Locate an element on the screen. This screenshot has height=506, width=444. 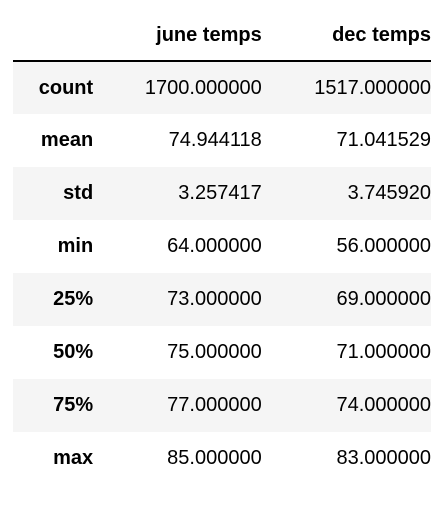
table-row: std 3.257417 3.745920 is located at coordinates (222, 193).